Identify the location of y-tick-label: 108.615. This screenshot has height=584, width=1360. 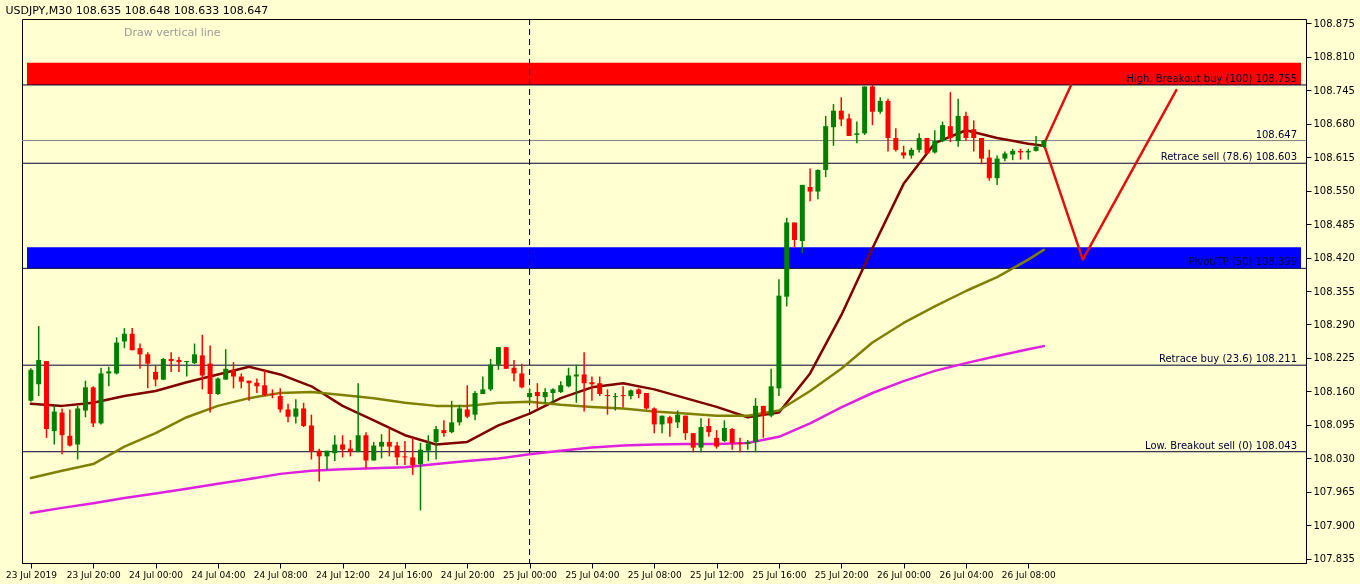
(1334, 157).